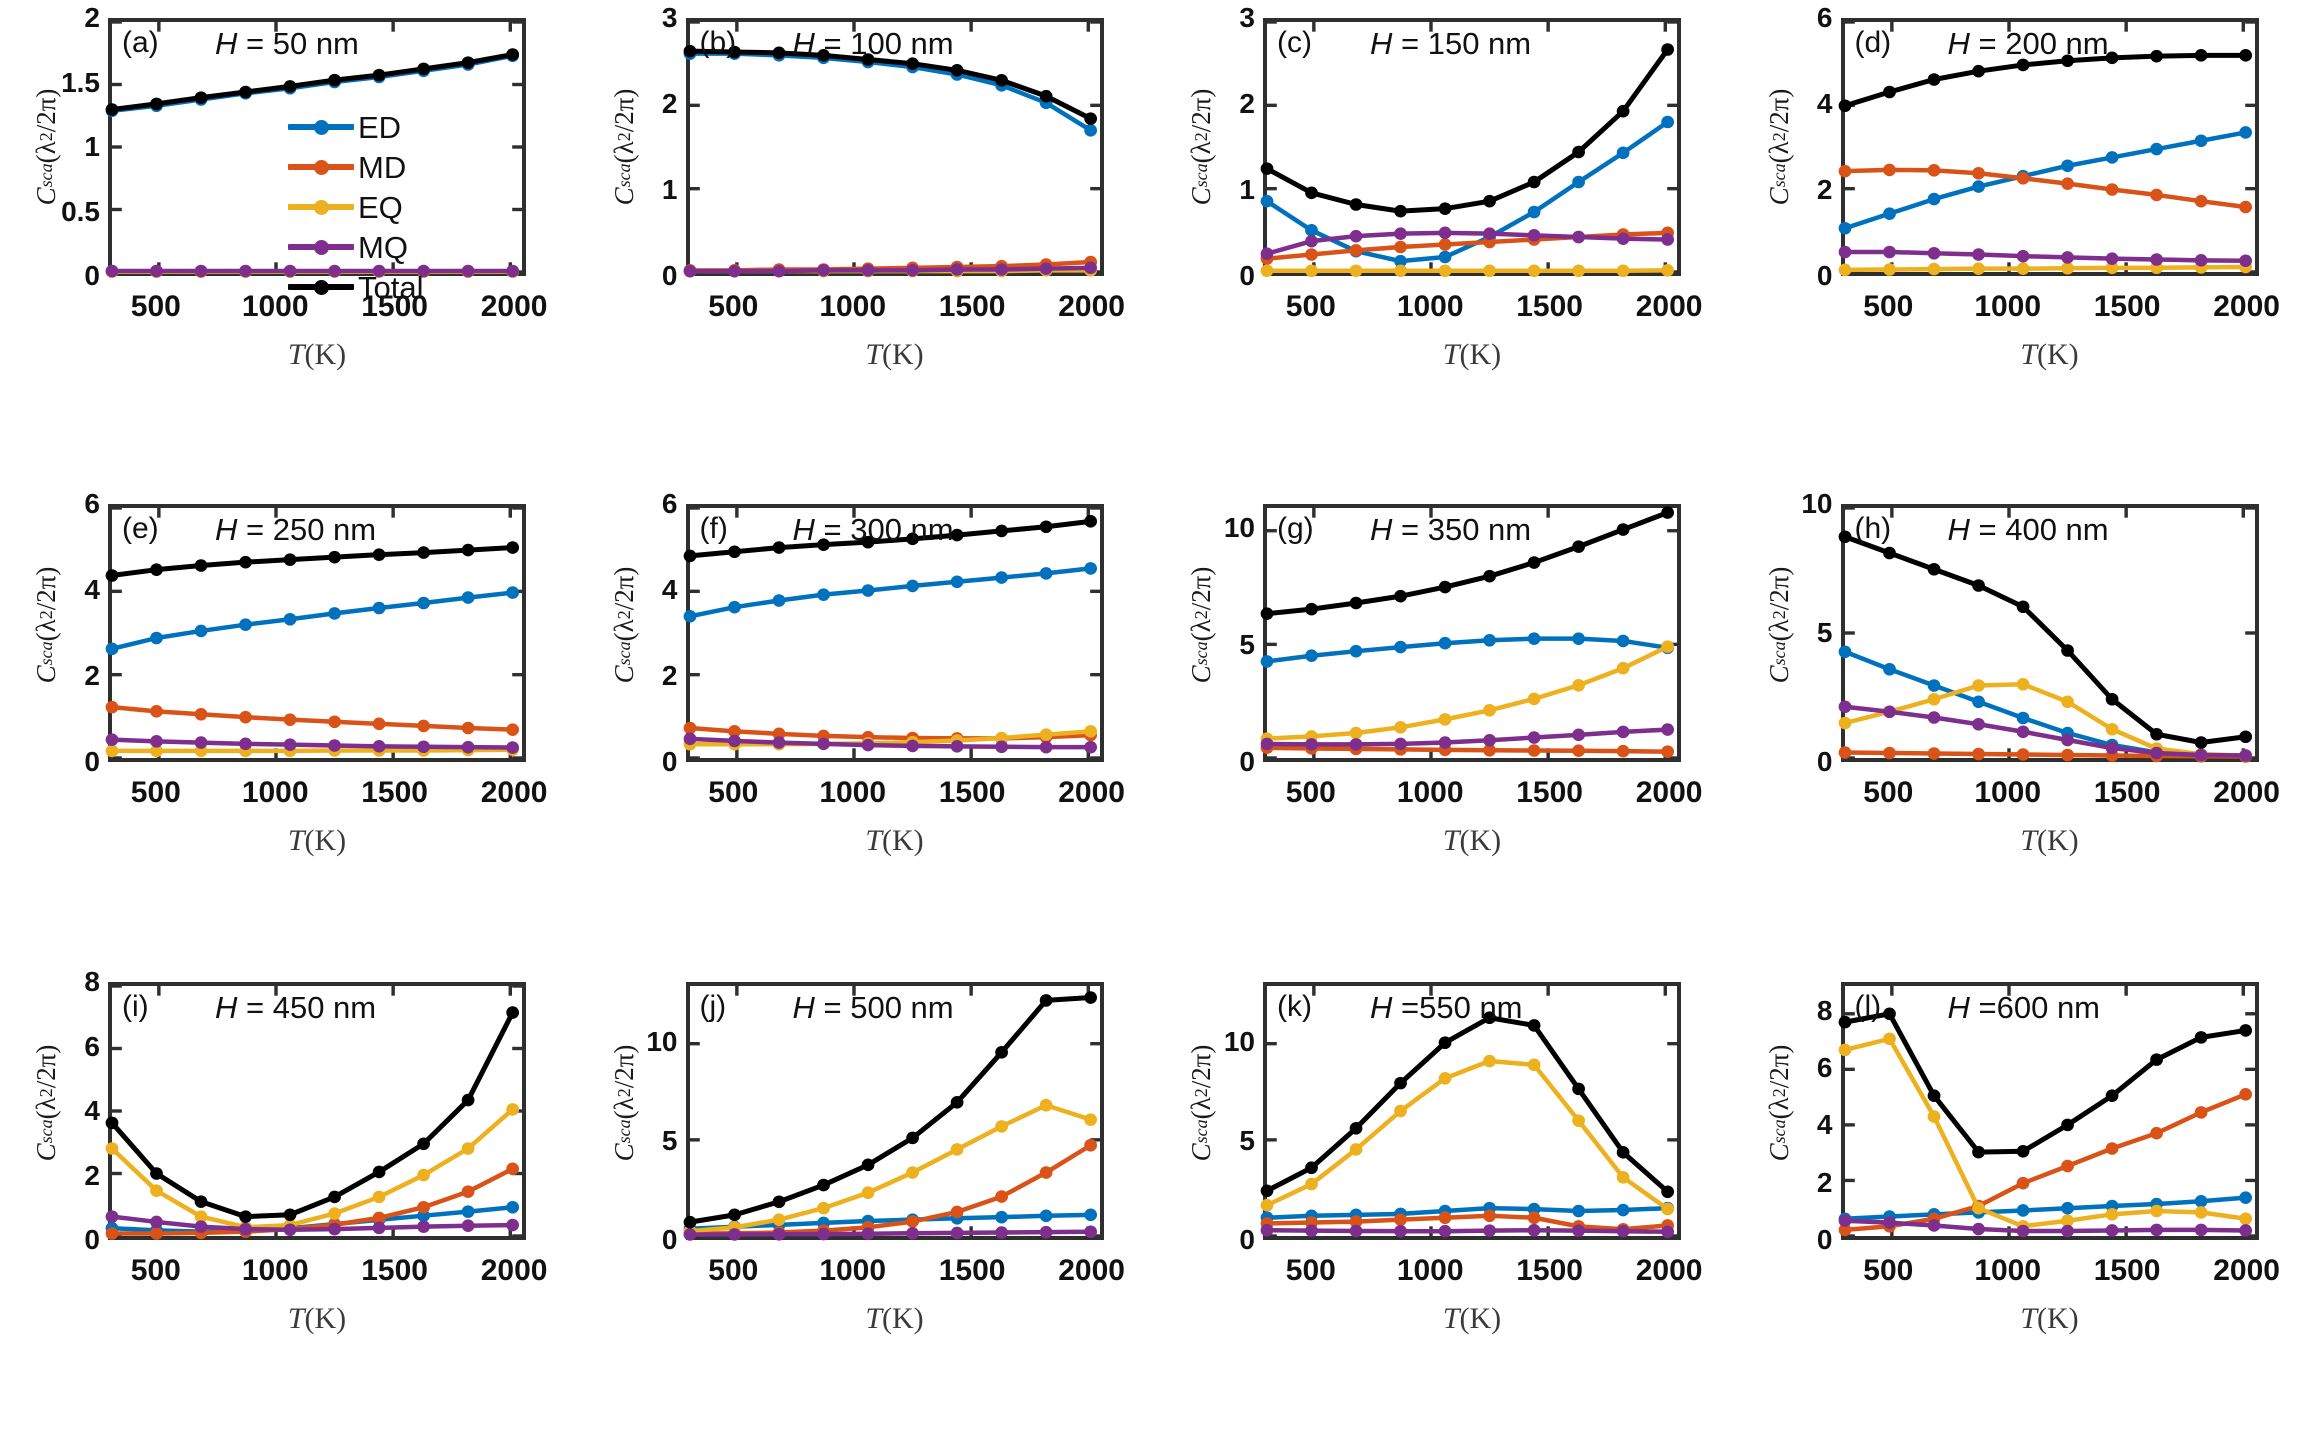 Image resolution: width=2310 pixels, height=1434 pixels. I want to click on y-tick-label: 0, so click(1247, 1239).